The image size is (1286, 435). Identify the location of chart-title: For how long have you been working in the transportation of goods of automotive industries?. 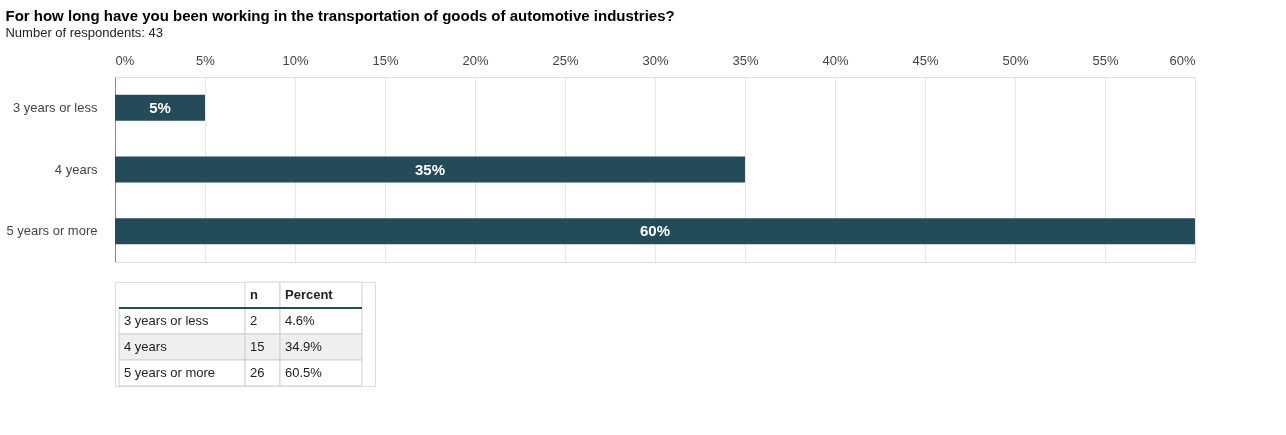
(340, 15).